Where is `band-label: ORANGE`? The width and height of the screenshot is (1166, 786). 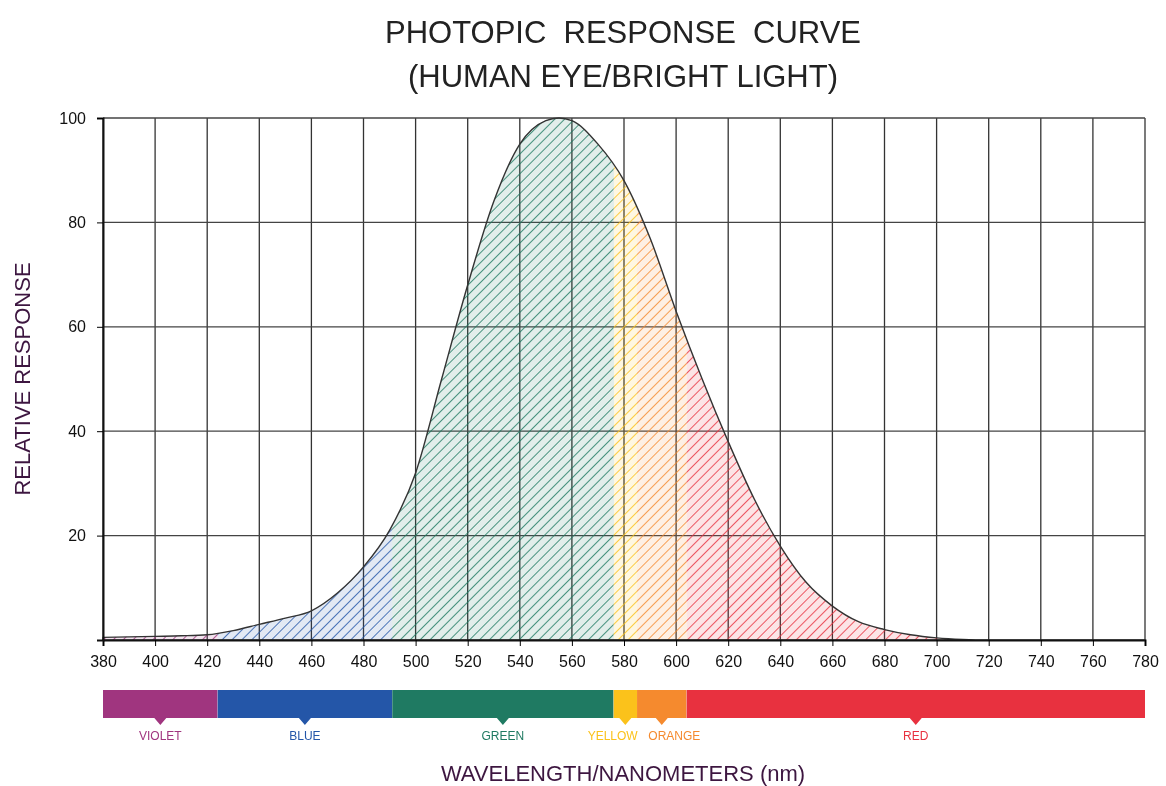
band-label: ORANGE is located at coordinates (674, 736).